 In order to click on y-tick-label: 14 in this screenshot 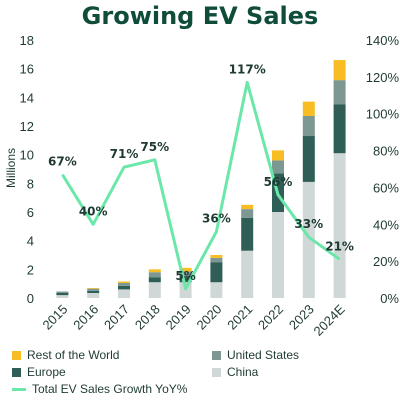, I will do `click(27, 97)`.